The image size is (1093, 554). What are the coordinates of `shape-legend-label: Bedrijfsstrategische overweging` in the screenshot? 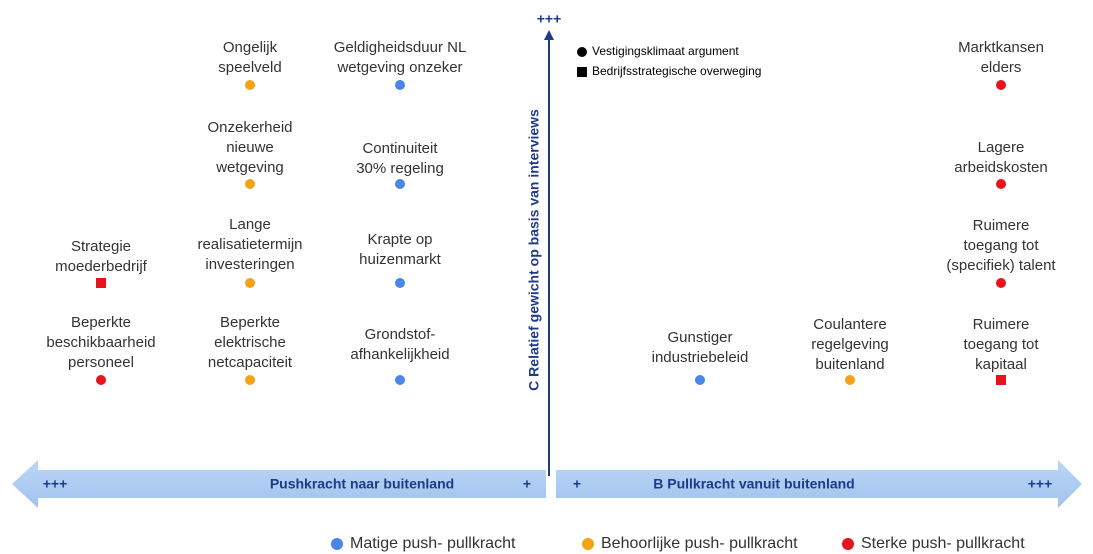 It's located at (676, 71).